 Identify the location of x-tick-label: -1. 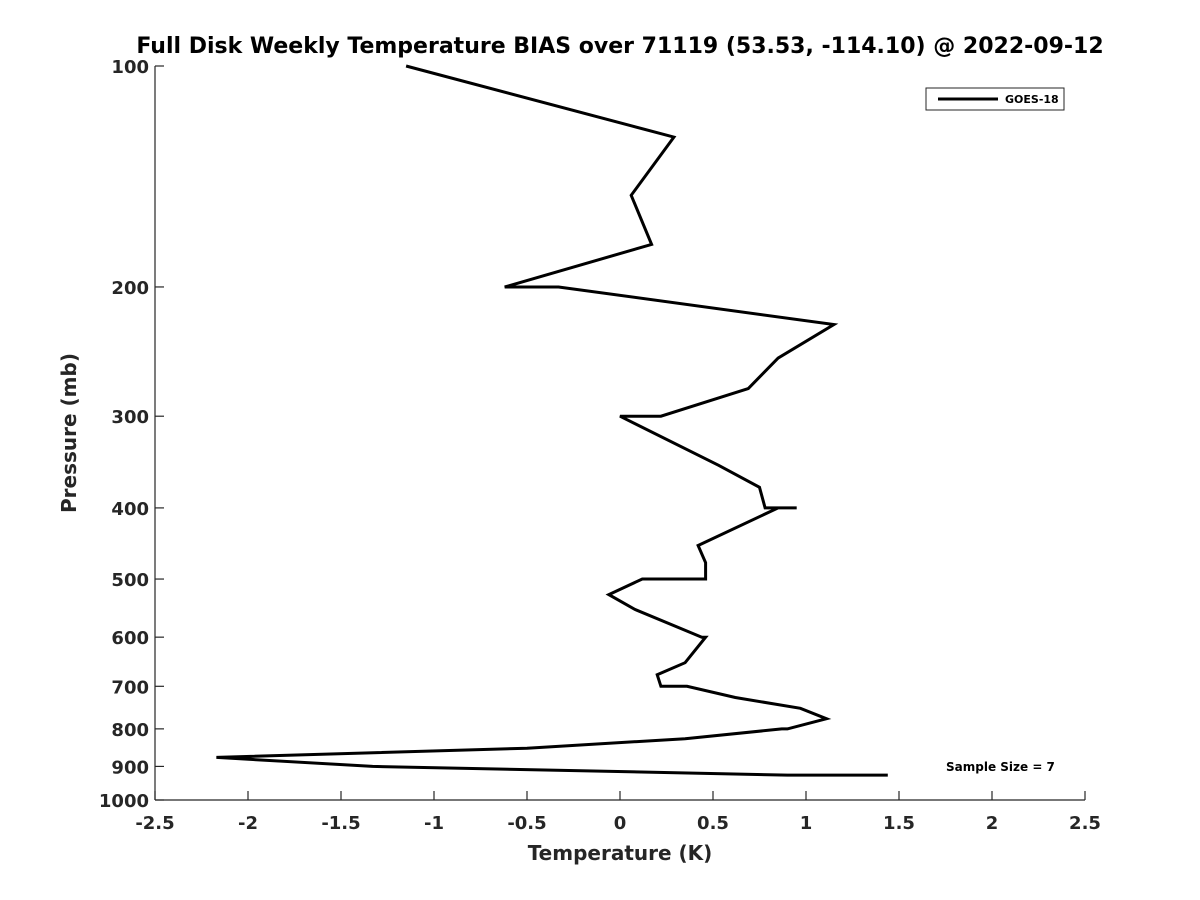
(434, 823).